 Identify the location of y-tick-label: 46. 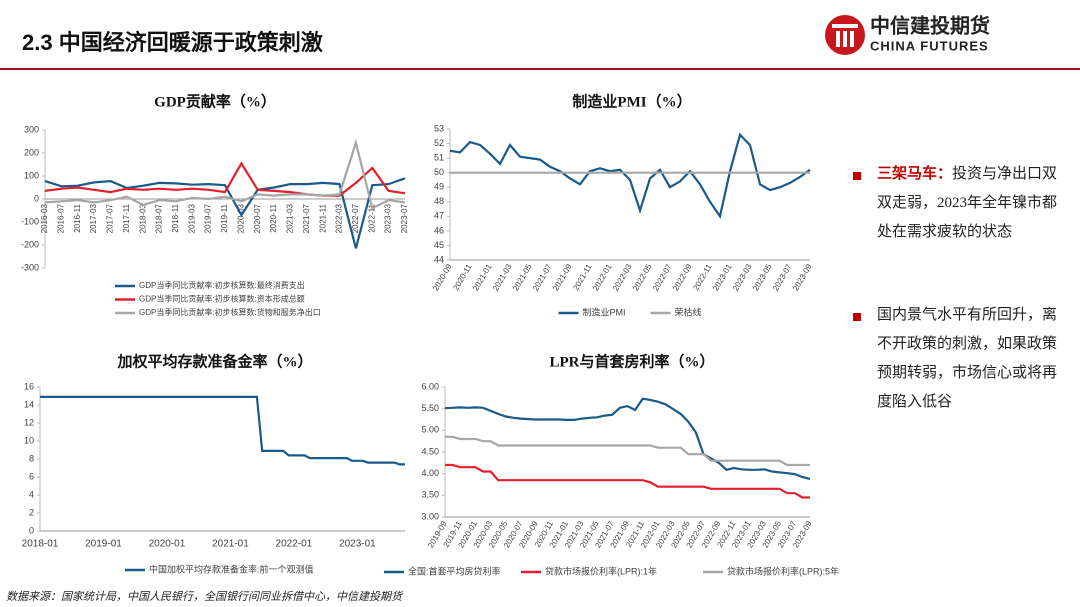
(439, 230).